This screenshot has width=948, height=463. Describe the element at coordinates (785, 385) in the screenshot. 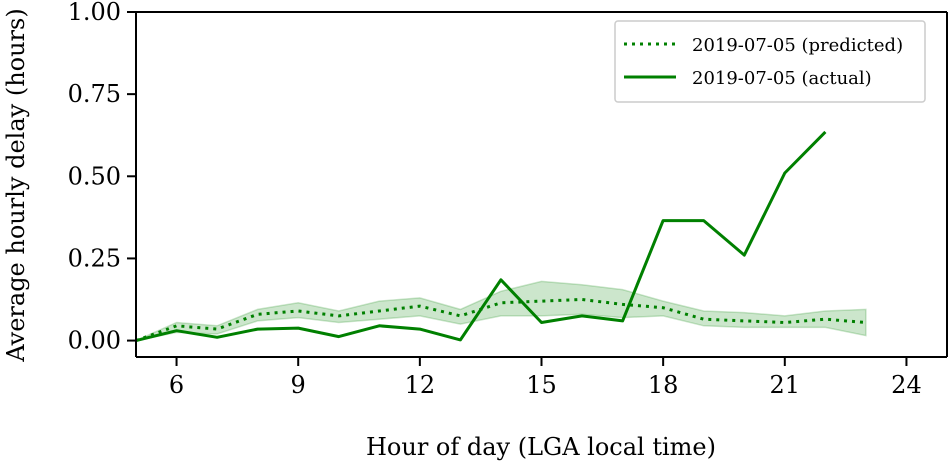

I see `x-tick-label: 21` at that location.